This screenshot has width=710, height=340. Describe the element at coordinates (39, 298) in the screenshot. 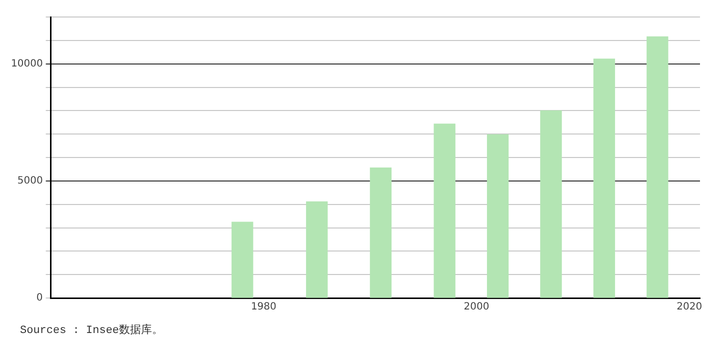

I see `y-tick-label: 0` at that location.